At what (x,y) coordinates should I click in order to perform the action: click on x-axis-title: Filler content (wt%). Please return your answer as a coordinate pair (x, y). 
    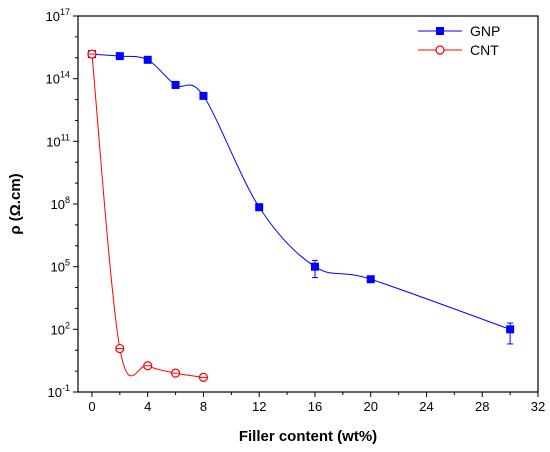
    Looking at the image, I should click on (308, 436).